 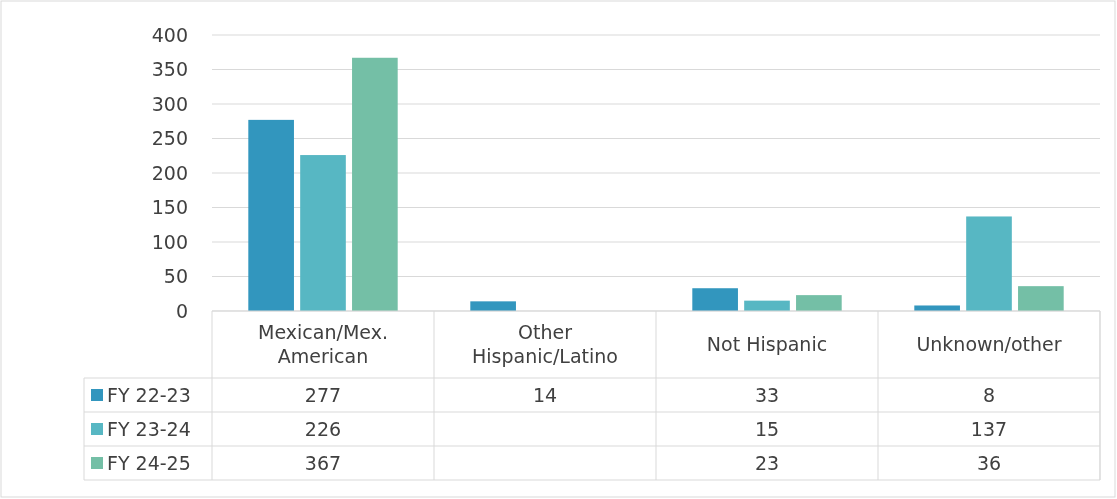 I want to click on x-tick-label: Unknown/other, so click(x=989, y=344).